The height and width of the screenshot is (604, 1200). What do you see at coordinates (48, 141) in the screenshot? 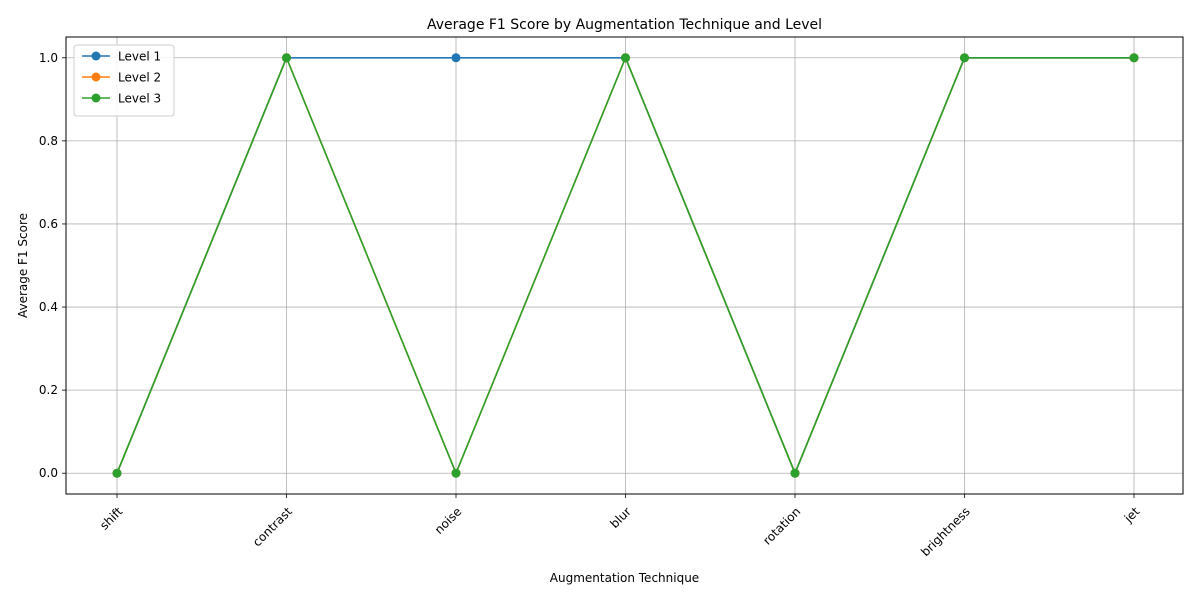
I see `y-tick-label: 0.8` at bounding box center [48, 141].